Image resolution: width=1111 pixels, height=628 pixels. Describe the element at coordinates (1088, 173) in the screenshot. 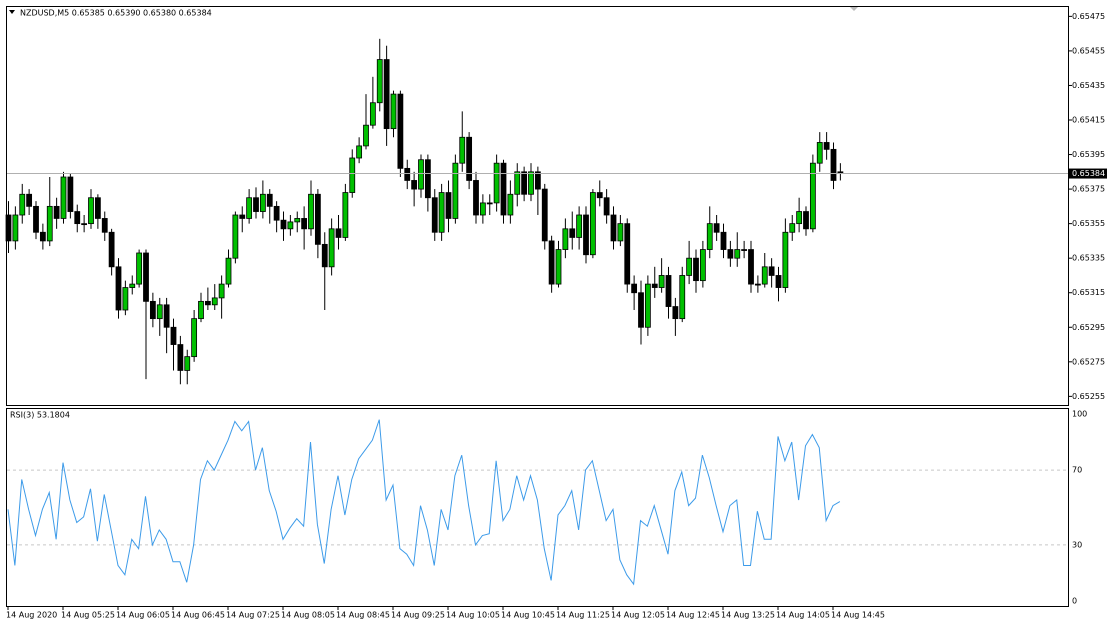

I see `current-price-box` at that location.